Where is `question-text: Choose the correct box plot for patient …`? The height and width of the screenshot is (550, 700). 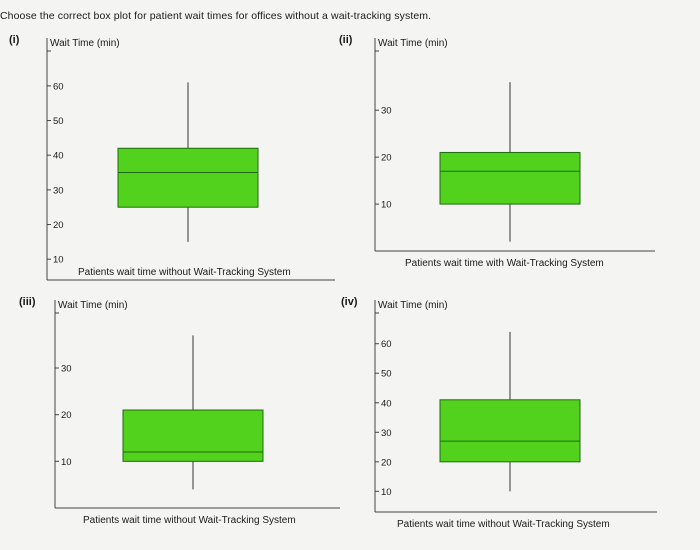 question-text: Choose the correct box plot for patient … is located at coordinates (216, 16).